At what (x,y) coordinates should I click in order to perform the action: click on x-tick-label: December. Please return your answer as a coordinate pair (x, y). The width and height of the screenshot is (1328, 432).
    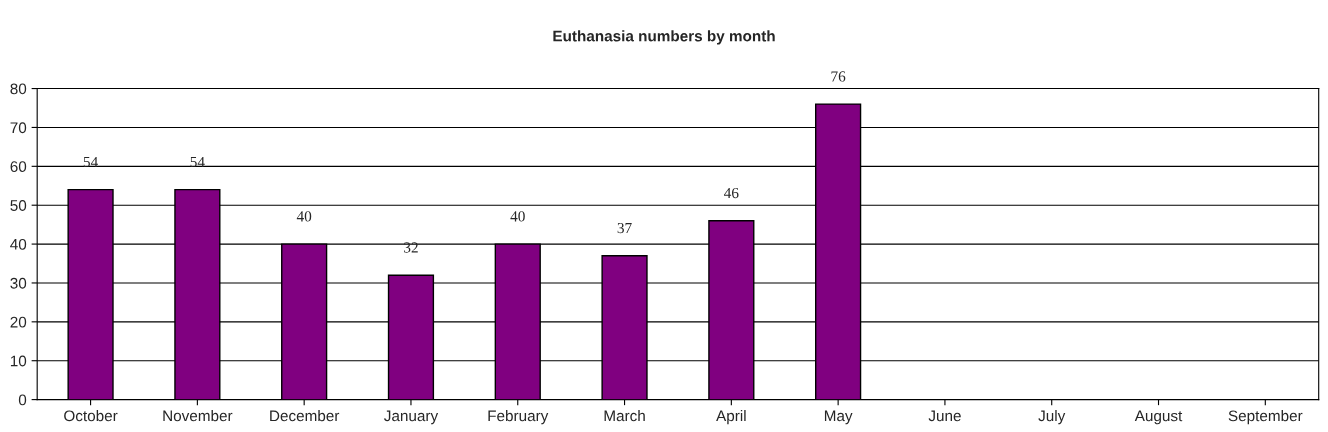
    Looking at the image, I should click on (305, 416).